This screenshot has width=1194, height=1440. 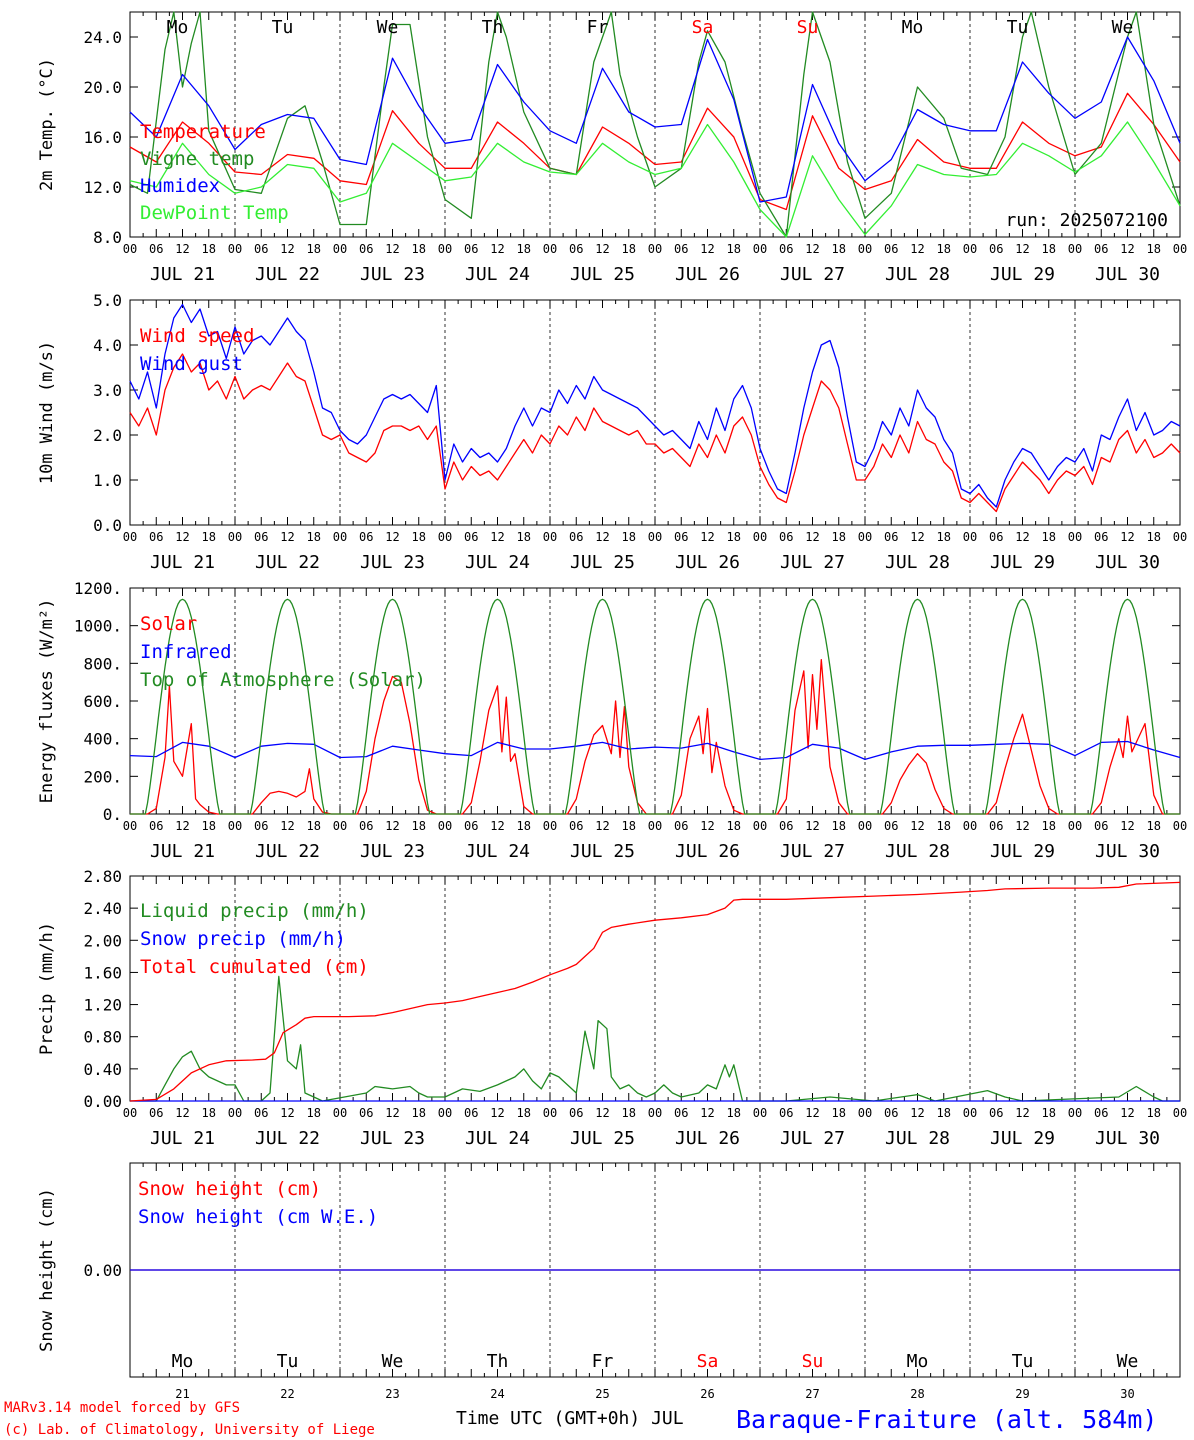 I want to click on legend-entry: Infrared, so click(x=186, y=652).